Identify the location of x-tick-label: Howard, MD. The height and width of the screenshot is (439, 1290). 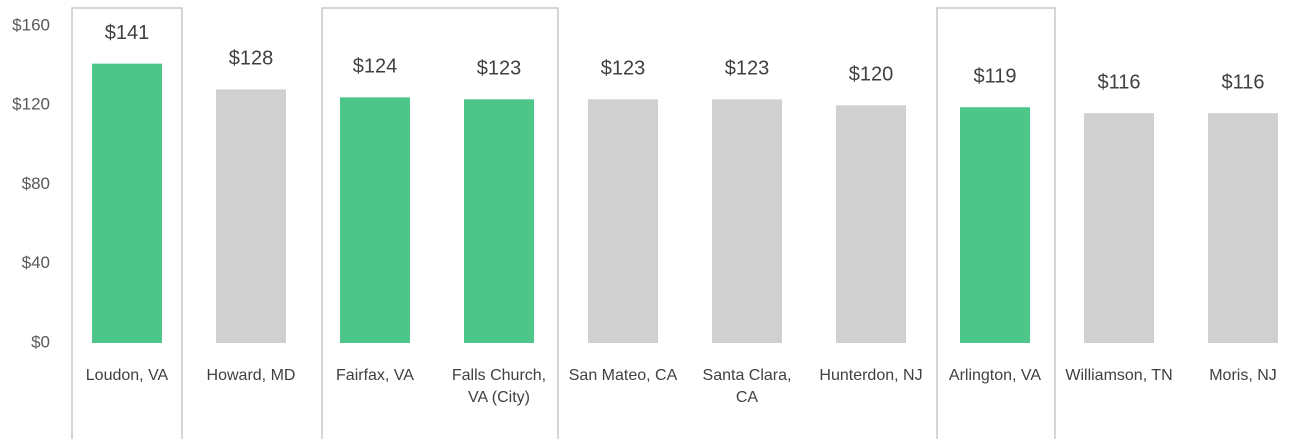
(251, 375).